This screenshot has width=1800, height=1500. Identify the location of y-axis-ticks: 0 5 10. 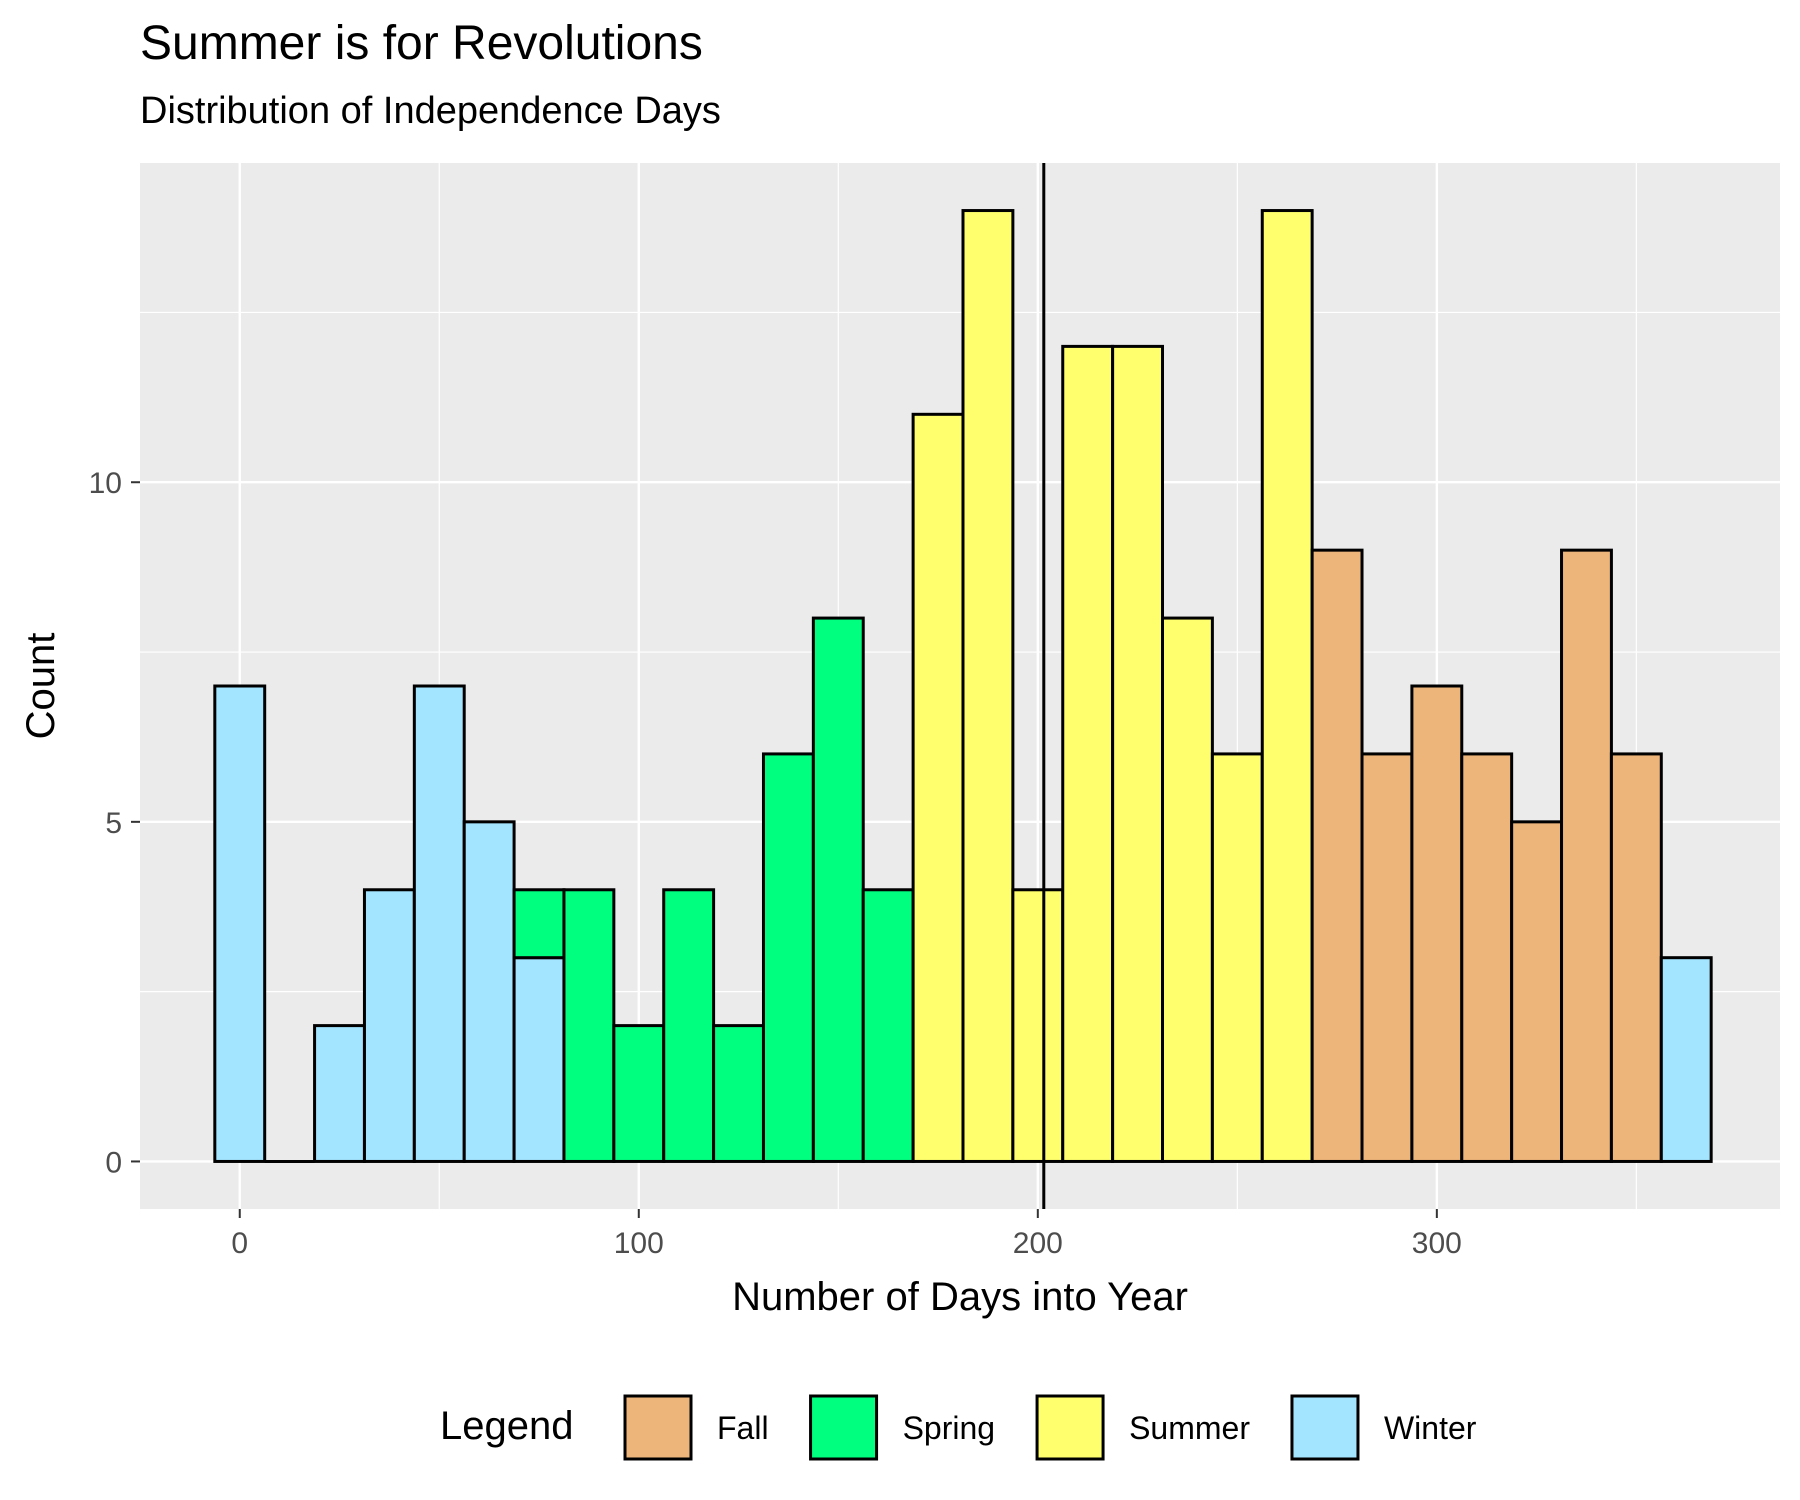
(114, 823).